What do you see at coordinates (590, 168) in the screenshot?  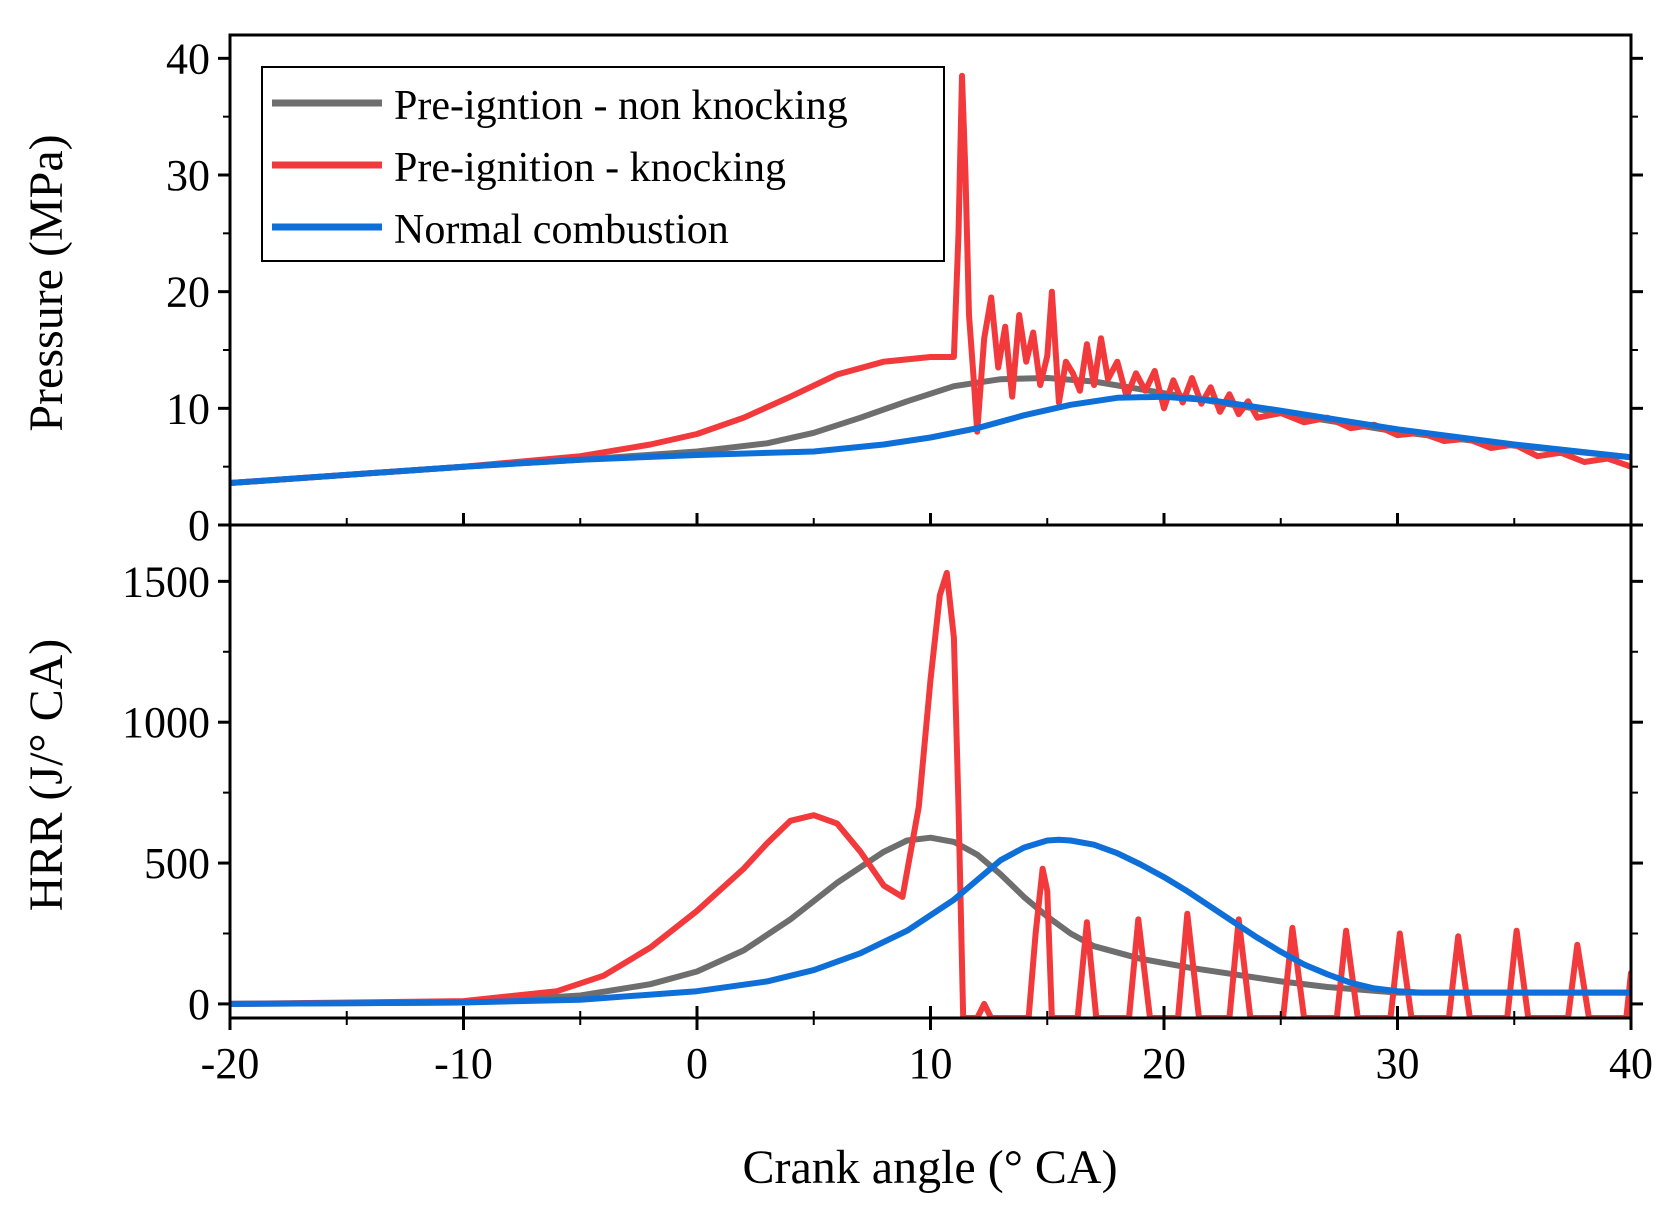 I see `legend-label-knocking: Pre-ignition - knocking` at bounding box center [590, 168].